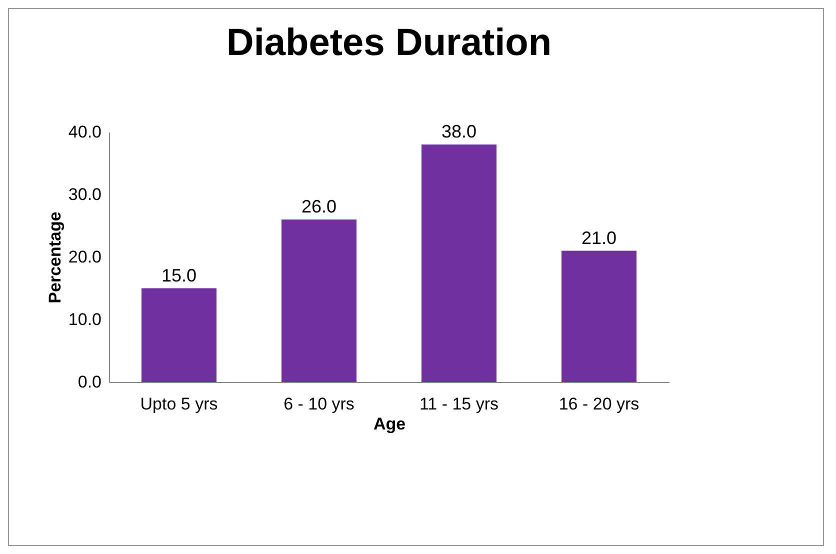 Image resolution: width=836 pixels, height=554 pixels. What do you see at coordinates (319, 404) in the screenshot?
I see `x-tick-label: 6 - 10 yrs` at bounding box center [319, 404].